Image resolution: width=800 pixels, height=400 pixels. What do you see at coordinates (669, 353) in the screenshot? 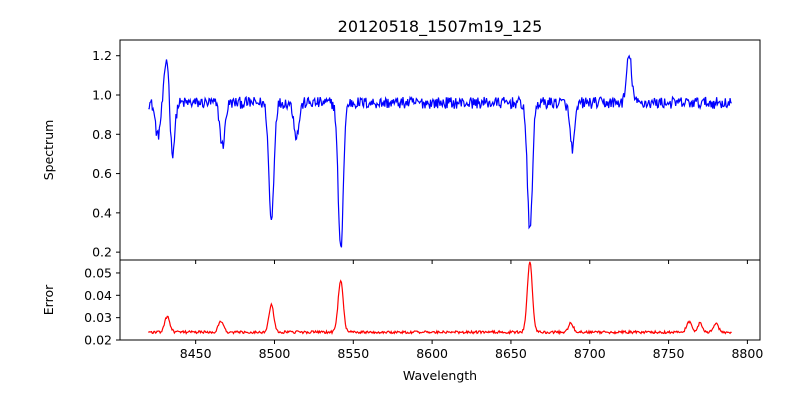
I see `error-x-tick-label: 8750` at bounding box center [669, 353].